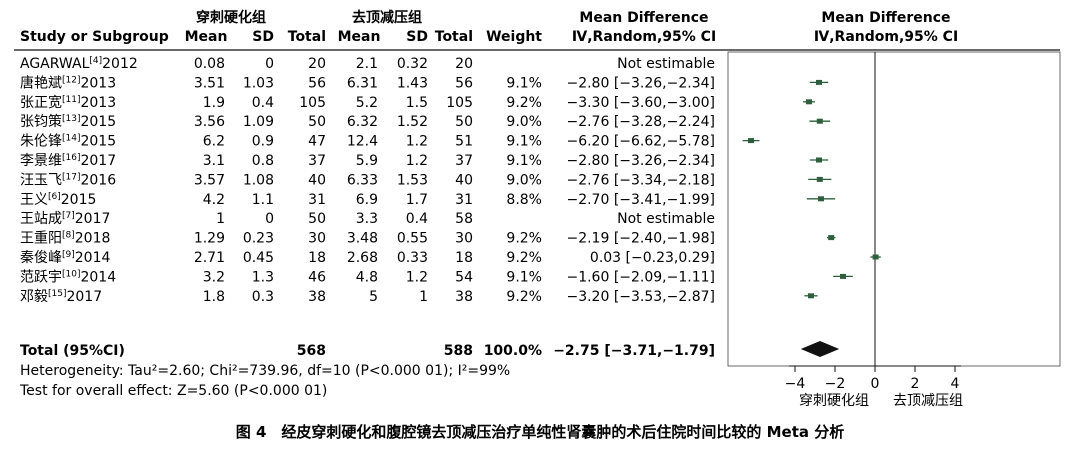 Image resolution: width=1080 pixels, height=450 pixels. I want to click on total2-value: 18, so click(464, 258).